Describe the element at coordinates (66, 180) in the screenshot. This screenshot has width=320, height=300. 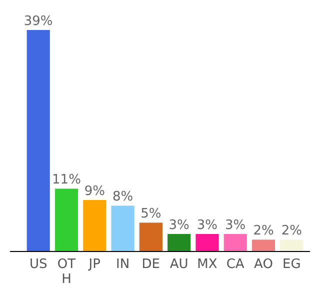
I see `data-label: 11%` at that location.